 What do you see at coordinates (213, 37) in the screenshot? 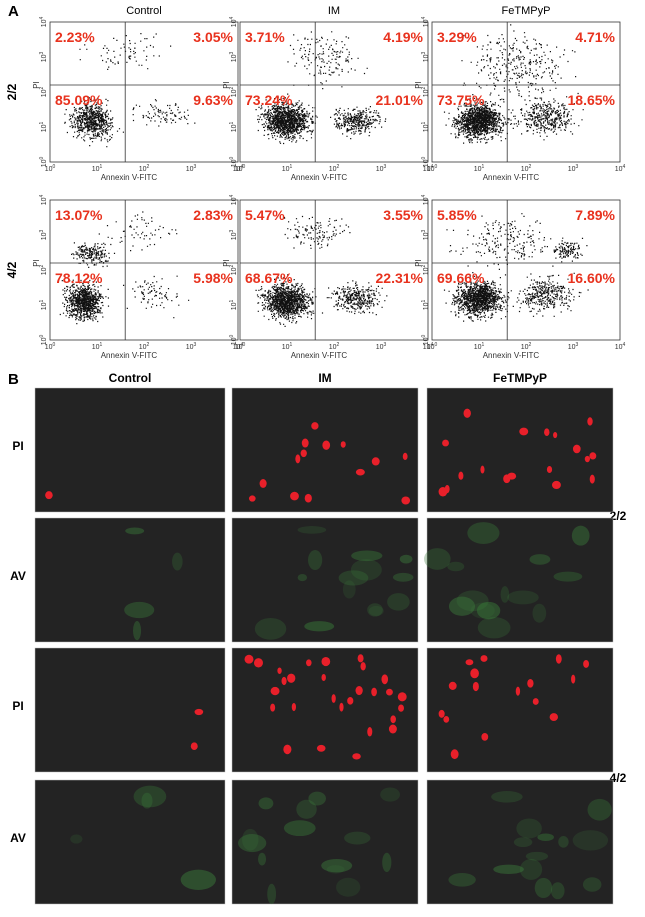
I see `quadrant-percent: 3.05%` at bounding box center [213, 37].